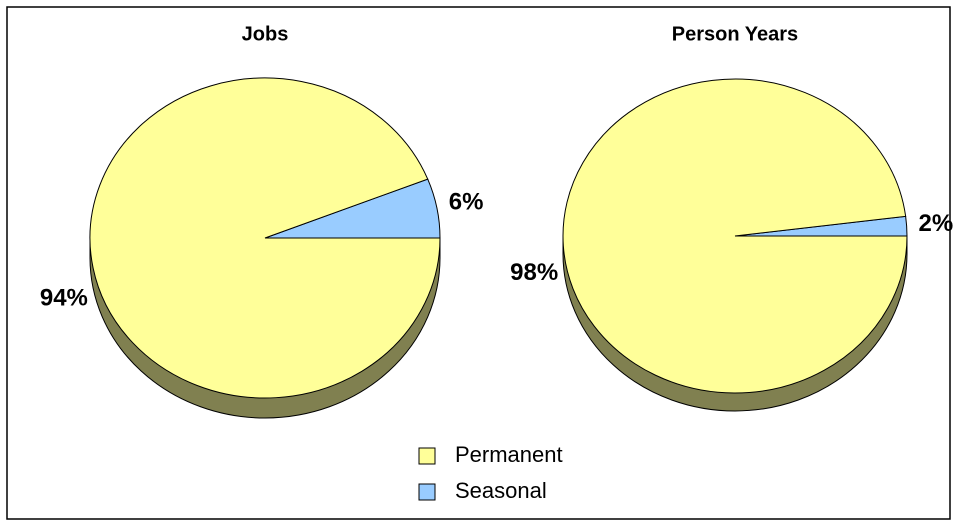 The height and width of the screenshot is (525, 959). I want to click on data-label: 98%, so click(534, 272).